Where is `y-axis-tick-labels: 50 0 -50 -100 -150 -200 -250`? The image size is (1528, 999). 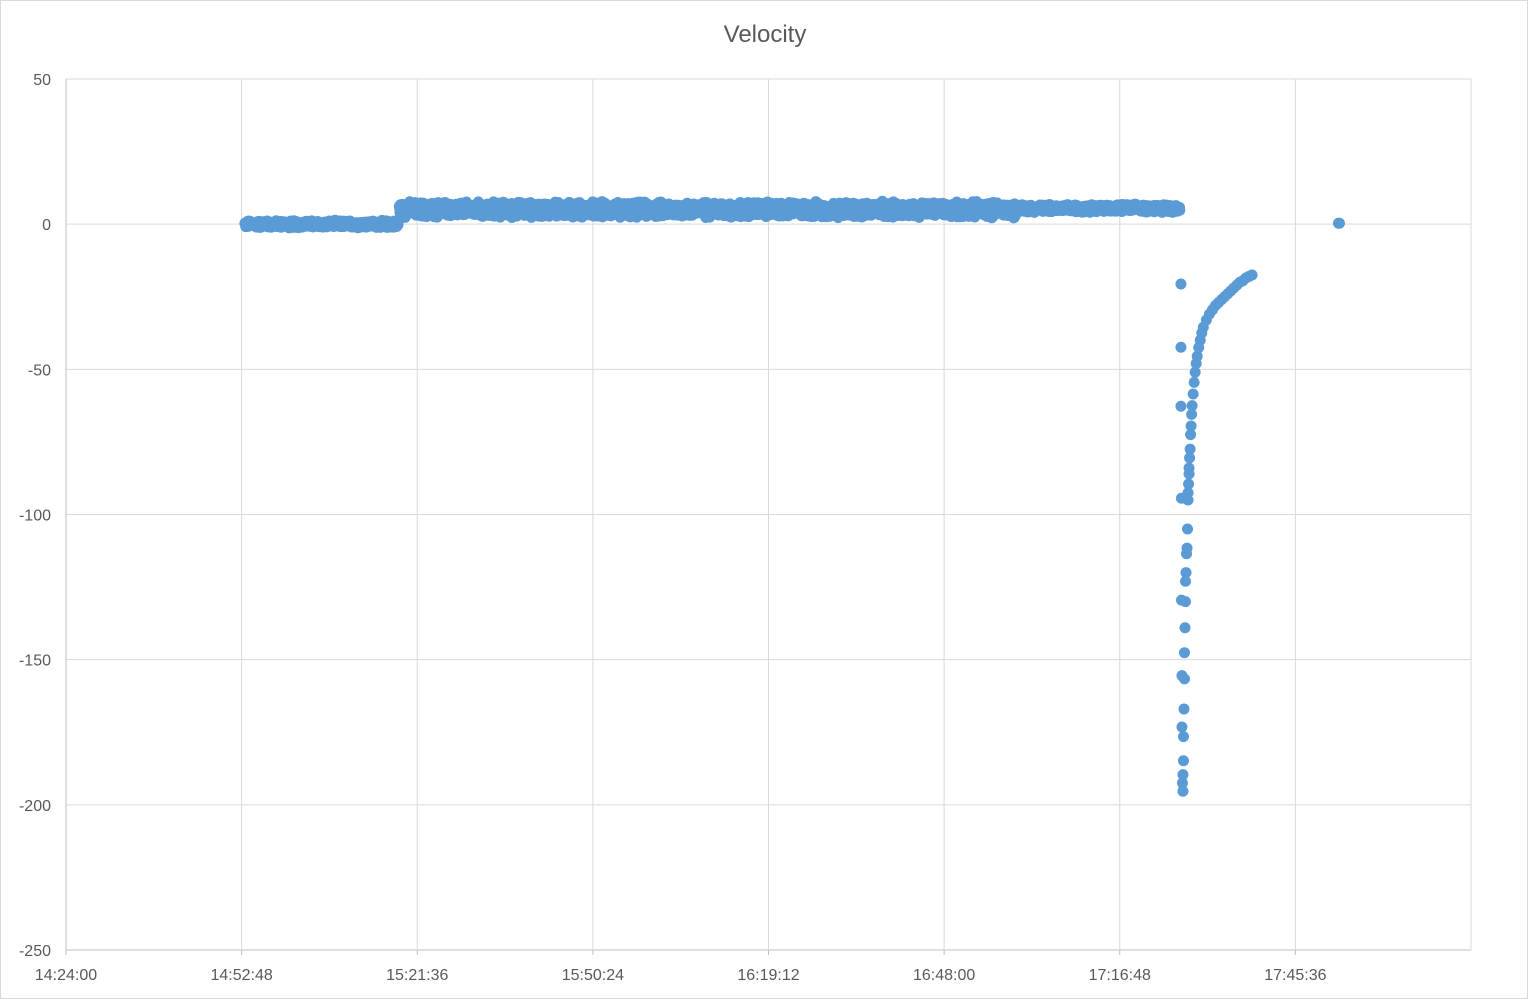 y-axis-tick-labels: 50 0 -50 -100 -150 -200 -250 is located at coordinates (35, 516).